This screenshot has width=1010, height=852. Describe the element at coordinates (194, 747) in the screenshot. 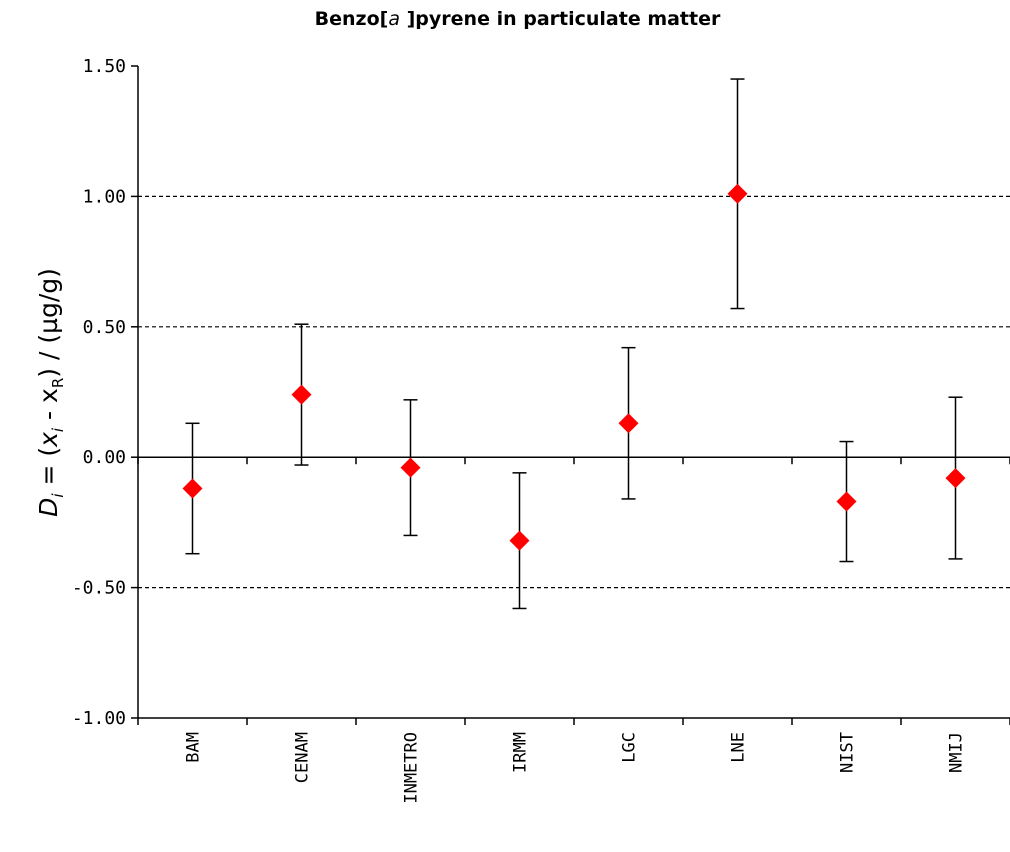

I see `x-category-label: BAM` at that location.